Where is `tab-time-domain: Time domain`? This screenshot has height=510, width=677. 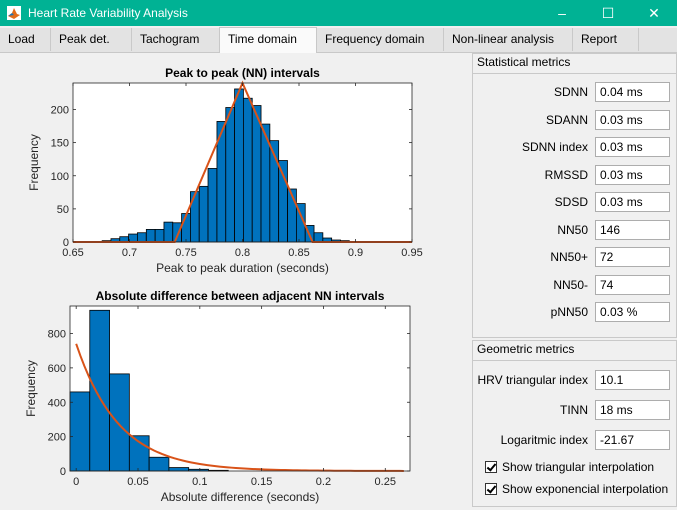 tab-time-domain: Time domain is located at coordinates (268, 40).